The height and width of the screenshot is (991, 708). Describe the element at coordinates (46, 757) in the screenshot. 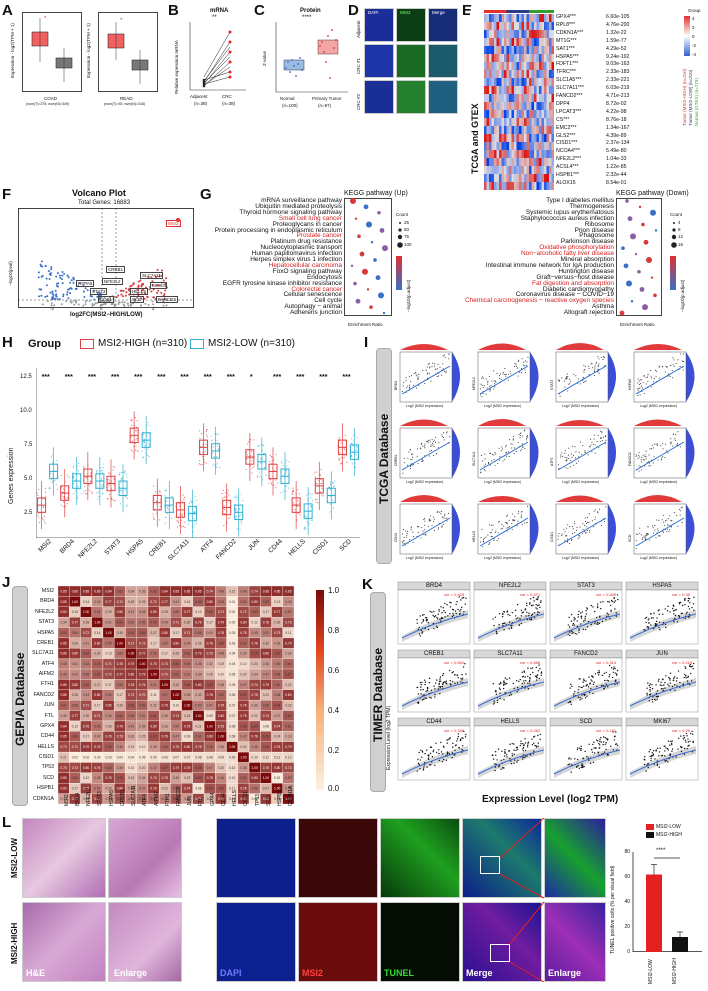

I see `j-row-label: CISD1` at that location.